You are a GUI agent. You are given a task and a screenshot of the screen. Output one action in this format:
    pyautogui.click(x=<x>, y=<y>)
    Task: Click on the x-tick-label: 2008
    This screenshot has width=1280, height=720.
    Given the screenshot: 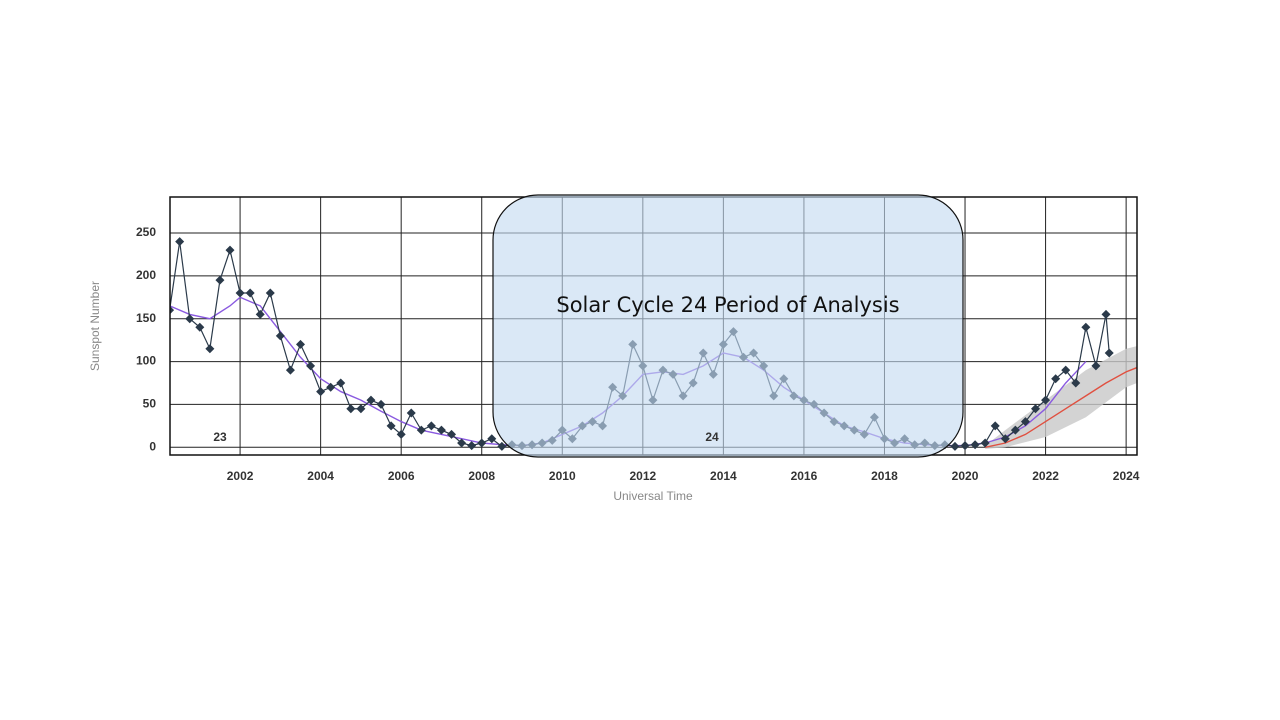 What is the action you would take?
    pyautogui.click(x=481, y=476)
    